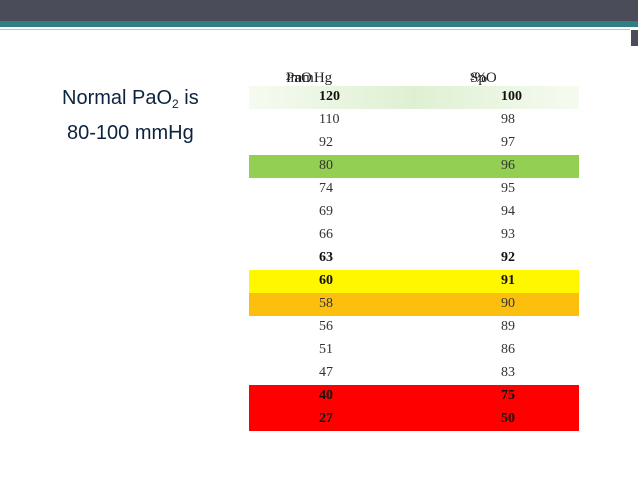  Describe the element at coordinates (414, 97) in the screenshot. I see `table-row: 120 100` at that location.